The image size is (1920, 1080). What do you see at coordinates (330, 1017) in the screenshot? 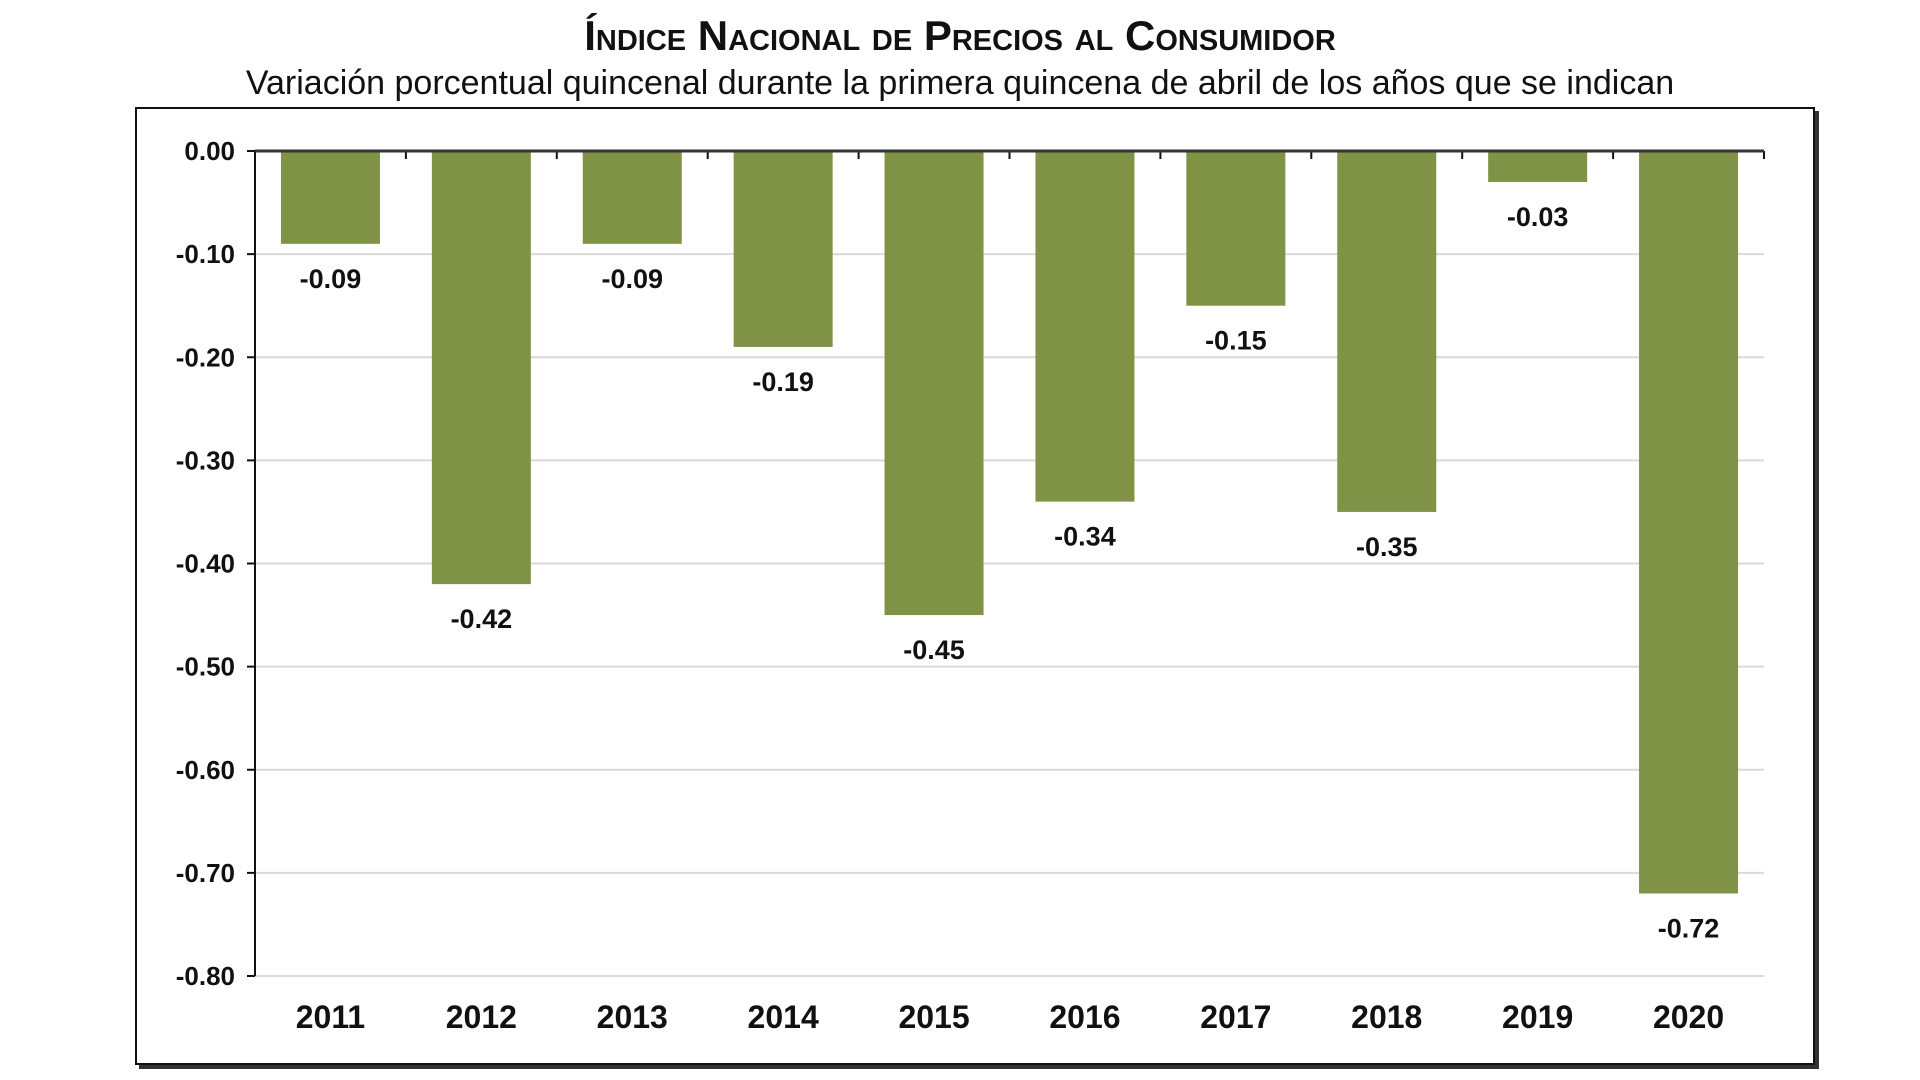
I see `x-tick-label: 2011` at bounding box center [330, 1017].